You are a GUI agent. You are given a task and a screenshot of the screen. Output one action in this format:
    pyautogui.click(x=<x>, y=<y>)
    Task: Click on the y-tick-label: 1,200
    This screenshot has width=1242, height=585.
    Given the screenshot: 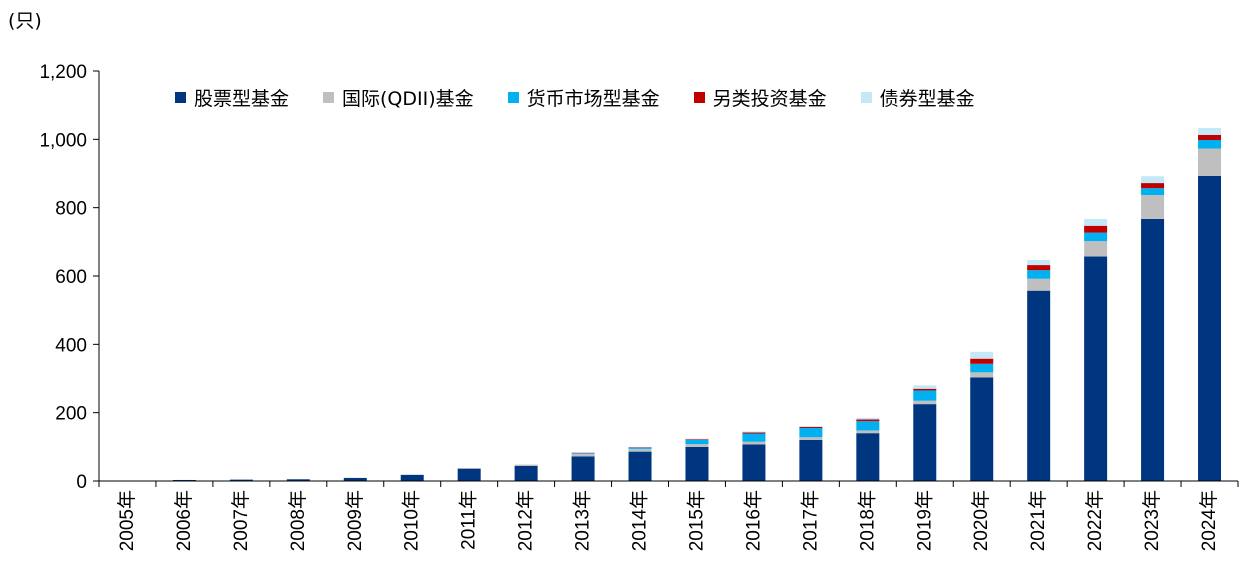 What is the action you would take?
    pyautogui.click(x=63, y=72)
    